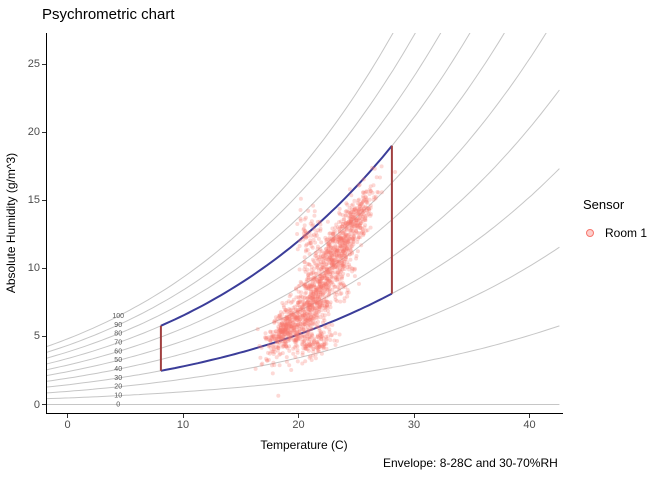  Describe the element at coordinates (118, 404) in the screenshot. I see `rh-curve-label: 0` at that location.